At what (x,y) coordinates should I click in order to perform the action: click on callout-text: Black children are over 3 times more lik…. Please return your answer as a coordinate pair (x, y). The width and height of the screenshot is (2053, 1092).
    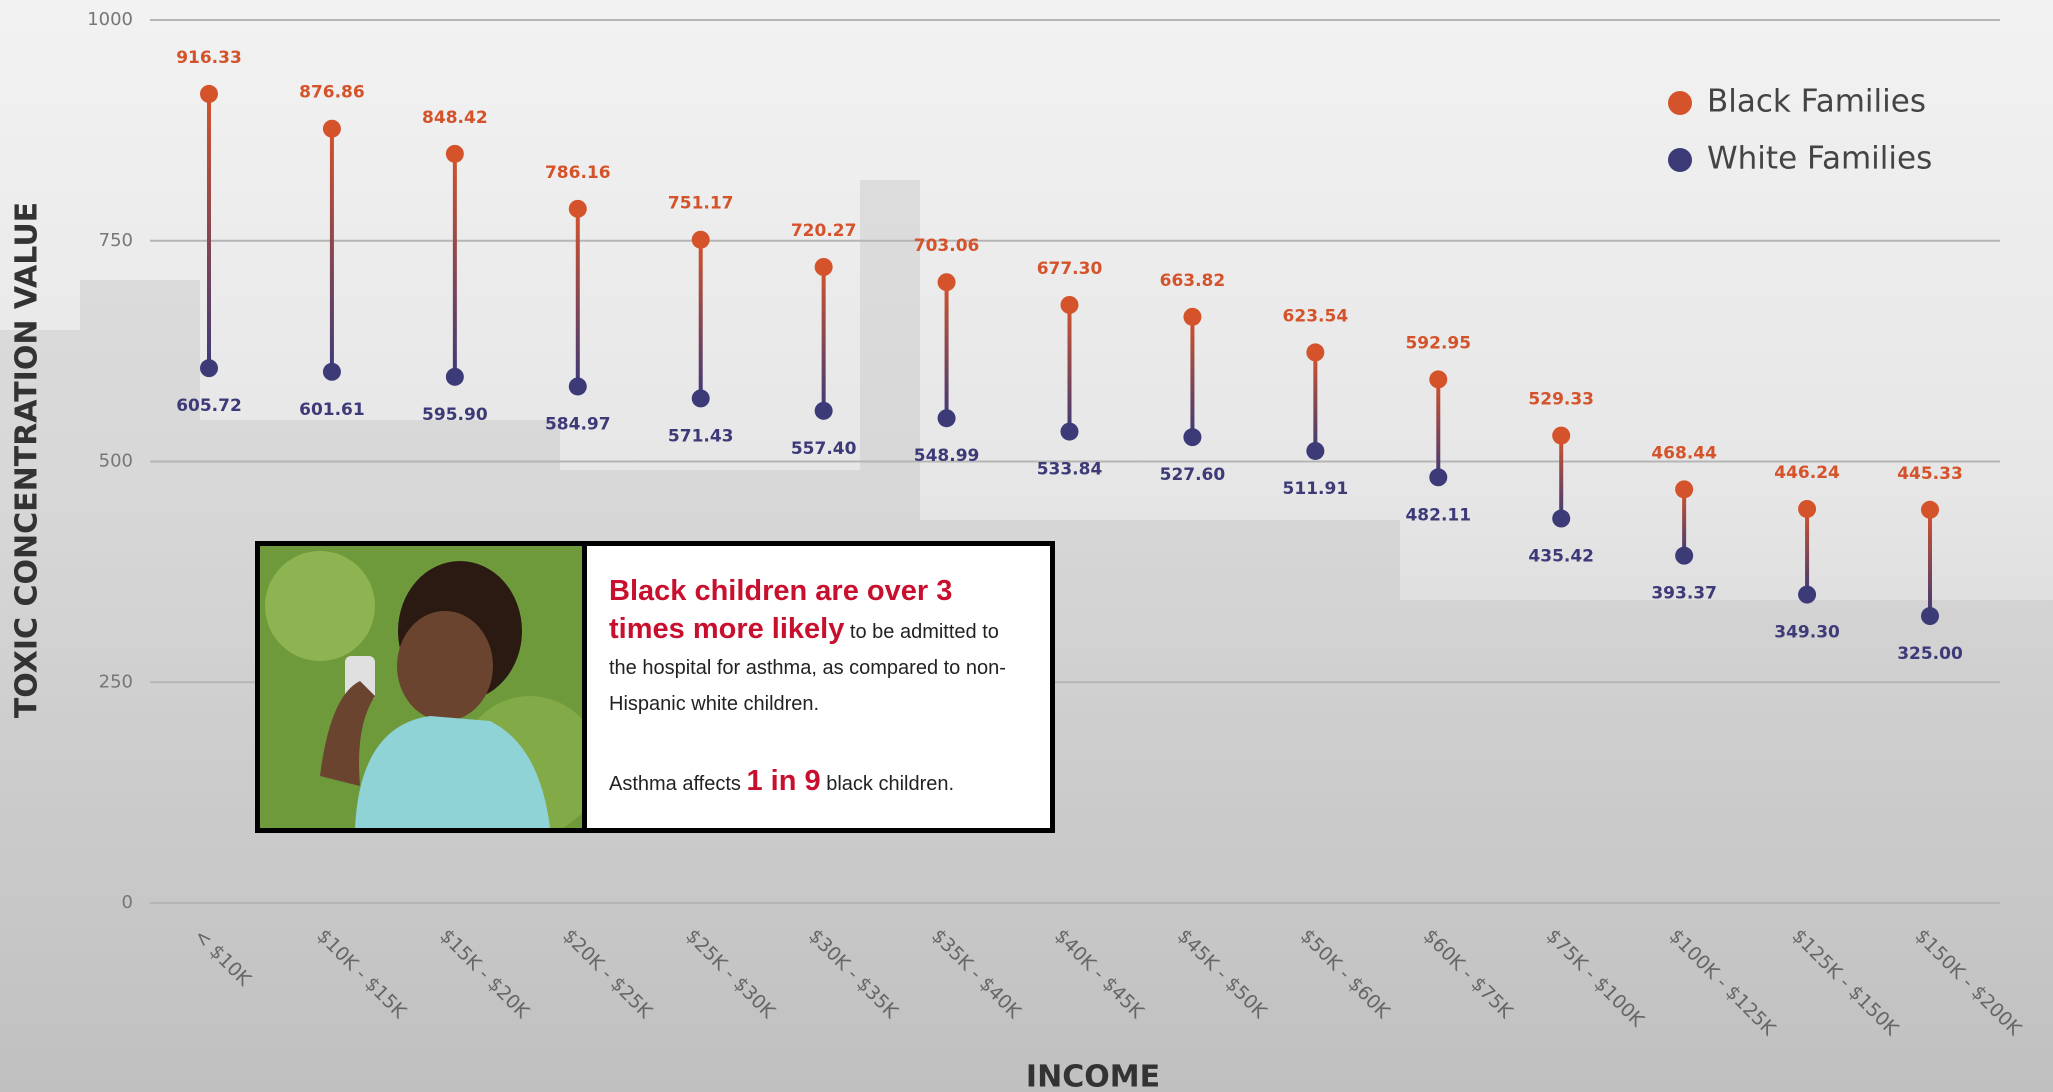
    Looking at the image, I should click on (818, 687).